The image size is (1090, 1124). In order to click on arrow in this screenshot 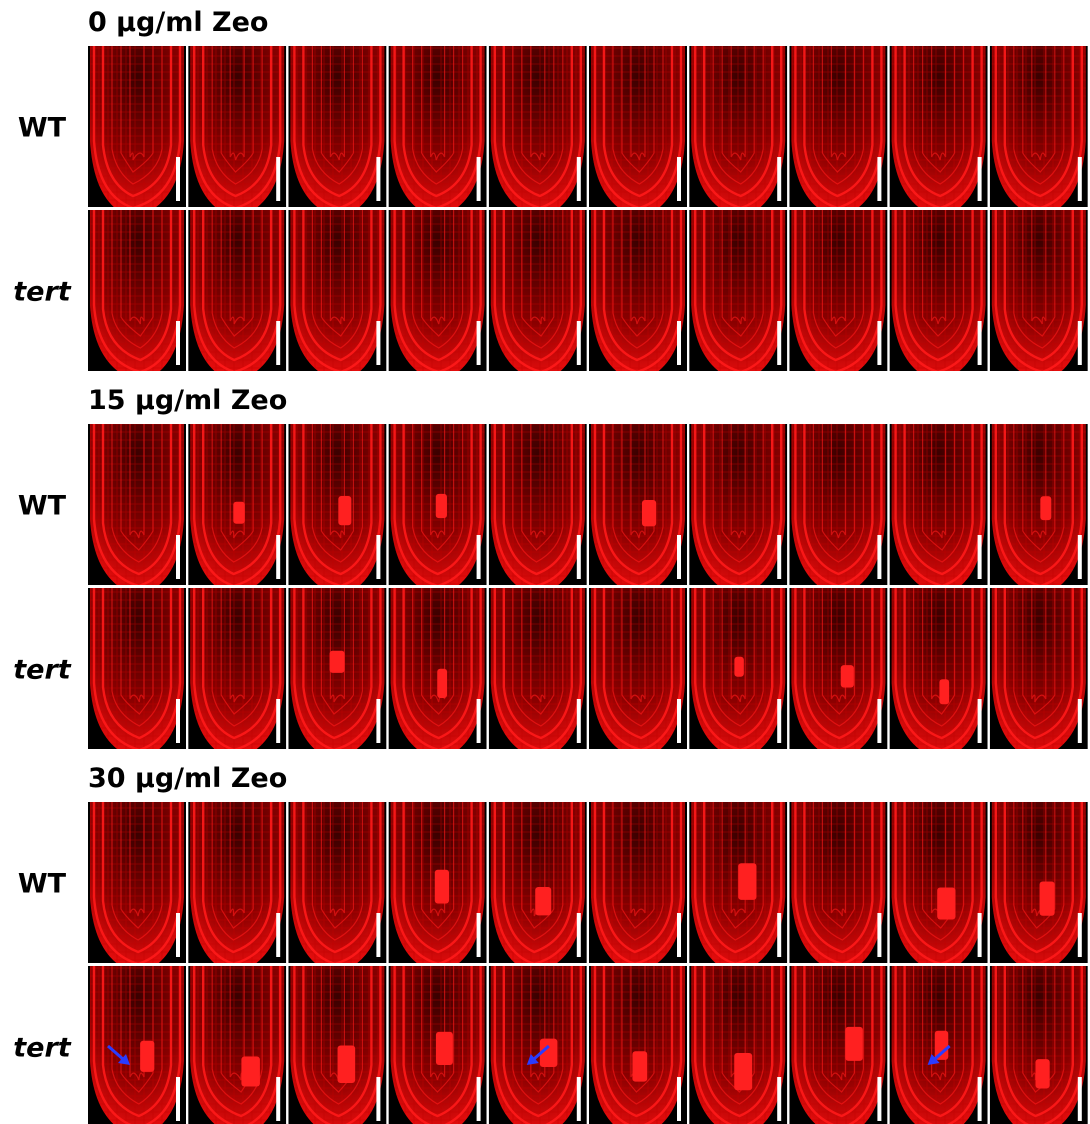, I will do `click(941, 1053)`.